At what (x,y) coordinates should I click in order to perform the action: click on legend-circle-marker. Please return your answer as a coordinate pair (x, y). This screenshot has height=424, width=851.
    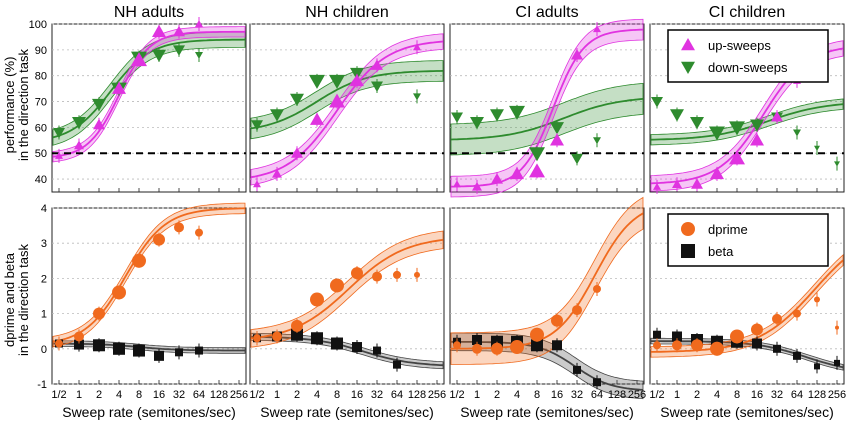
    Looking at the image, I should click on (688, 229).